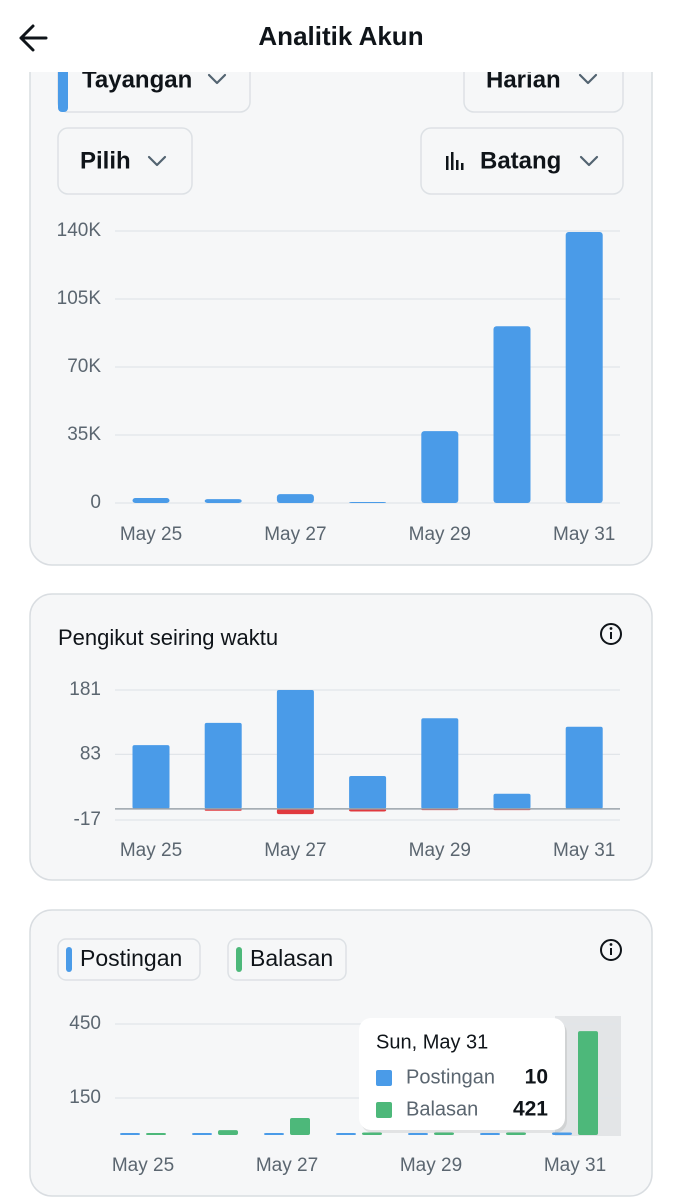 This screenshot has height=1200, width=682. I want to click on y-tick-label: 70K, so click(84, 366).